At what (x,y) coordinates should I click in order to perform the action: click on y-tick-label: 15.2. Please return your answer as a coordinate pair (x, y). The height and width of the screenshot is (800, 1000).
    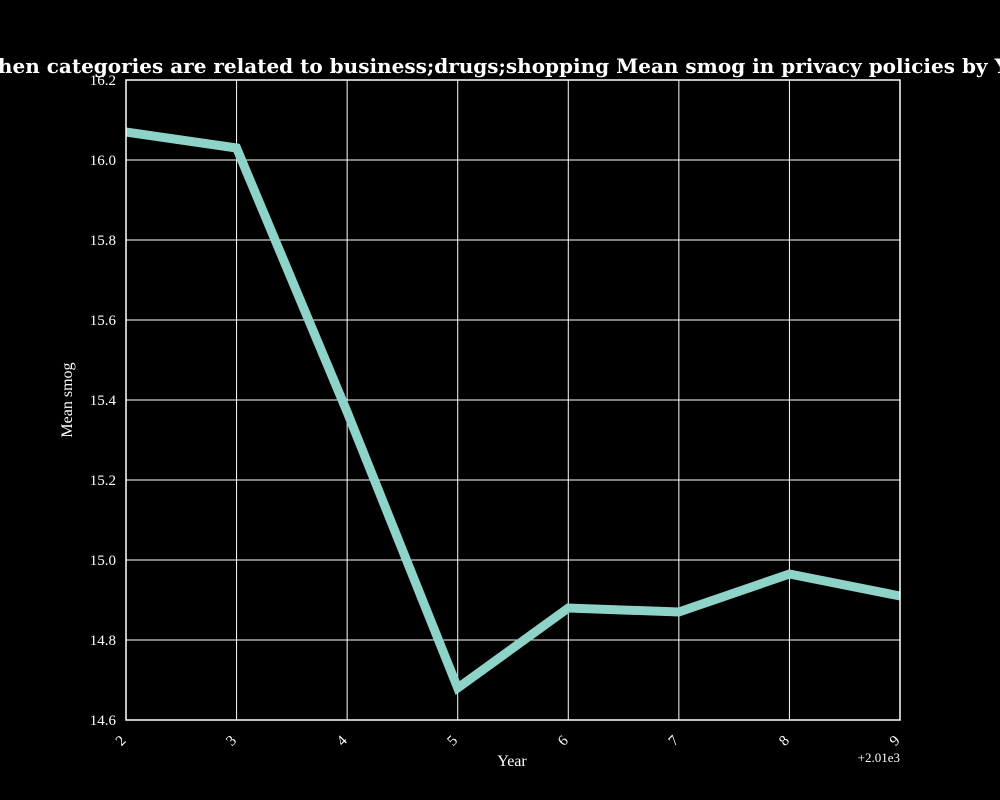
    Looking at the image, I should click on (103, 481).